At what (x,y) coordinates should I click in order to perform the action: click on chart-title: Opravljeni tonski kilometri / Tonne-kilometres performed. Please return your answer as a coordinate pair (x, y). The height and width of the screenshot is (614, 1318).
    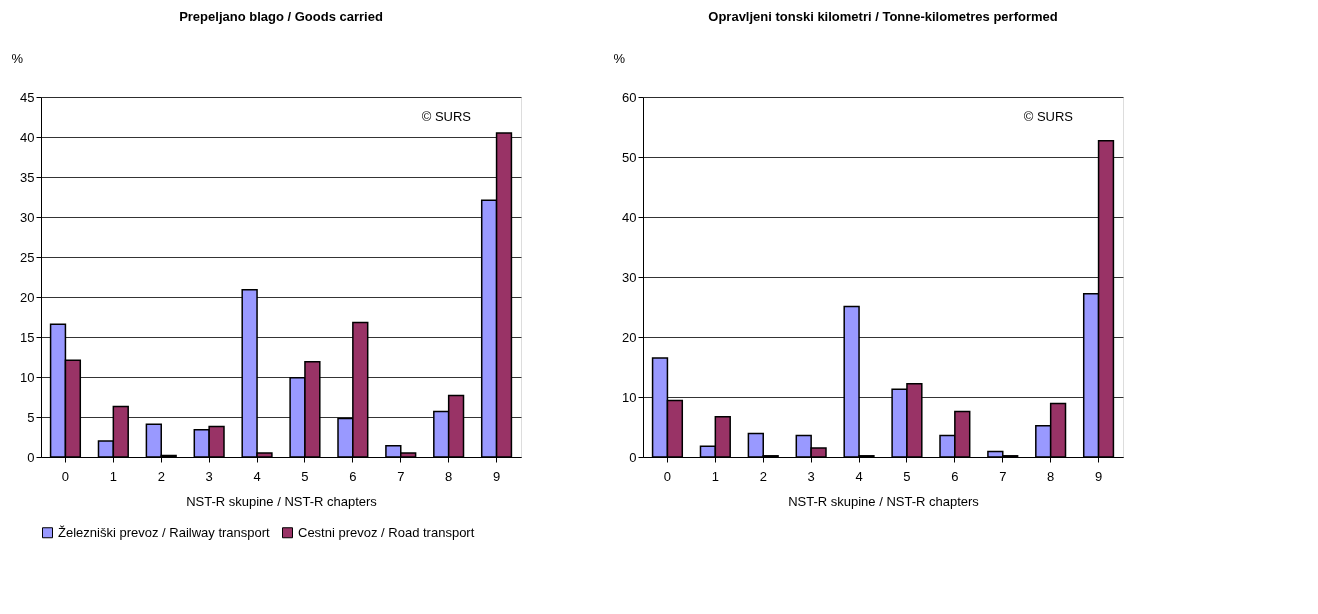
    Looking at the image, I should click on (883, 16).